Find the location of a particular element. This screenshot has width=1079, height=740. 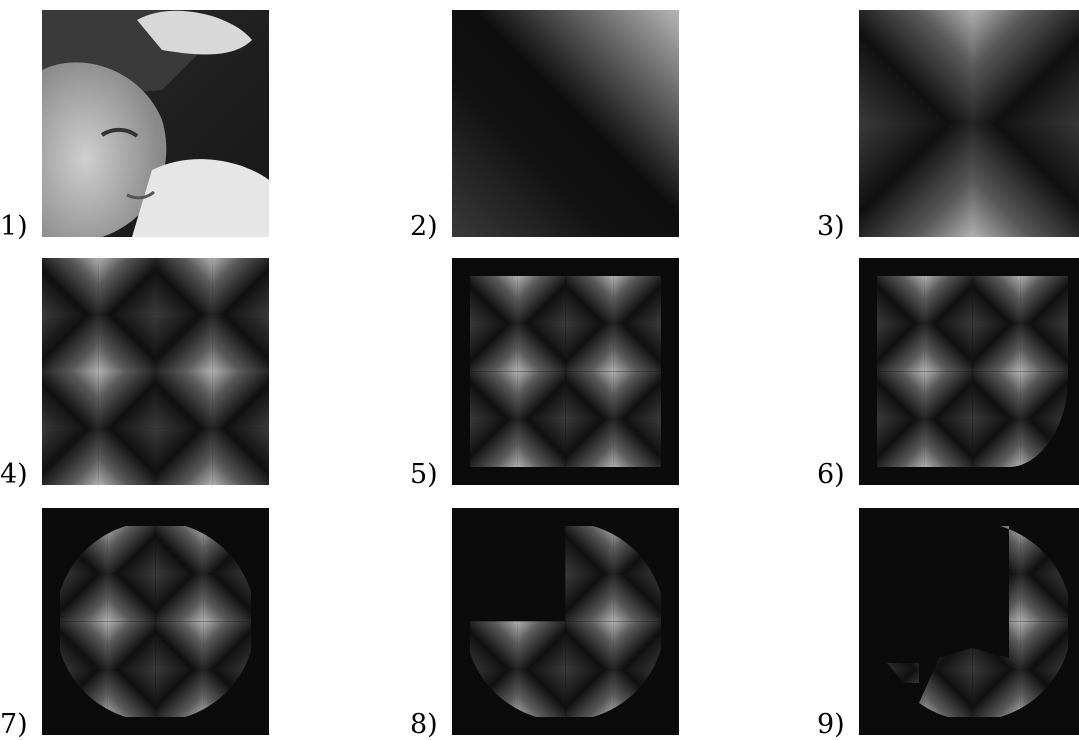

panel-3: 3) is located at coordinates (948, 125).